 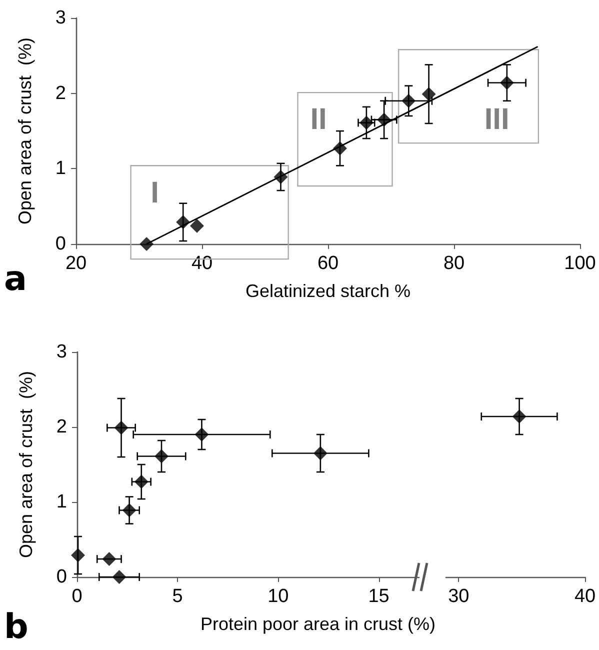 I want to click on x-axis-title: Gelatinized starch %, so click(x=328, y=291).